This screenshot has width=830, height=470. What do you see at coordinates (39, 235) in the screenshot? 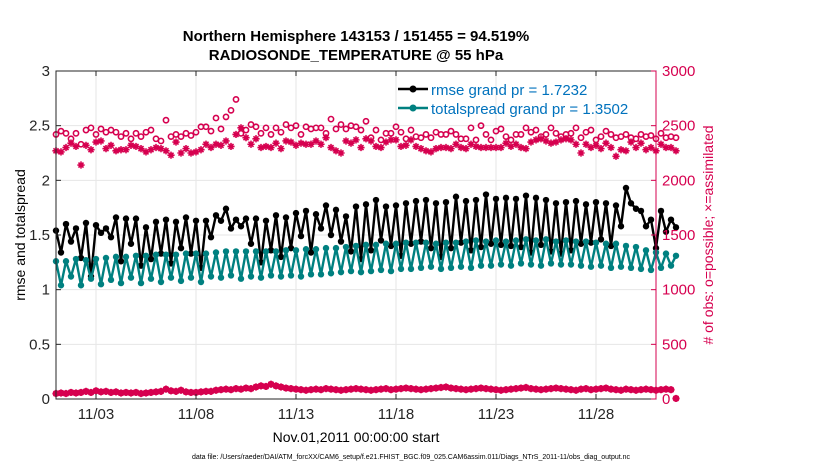
I see `y-tick-label-left: 1.5` at bounding box center [39, 235].